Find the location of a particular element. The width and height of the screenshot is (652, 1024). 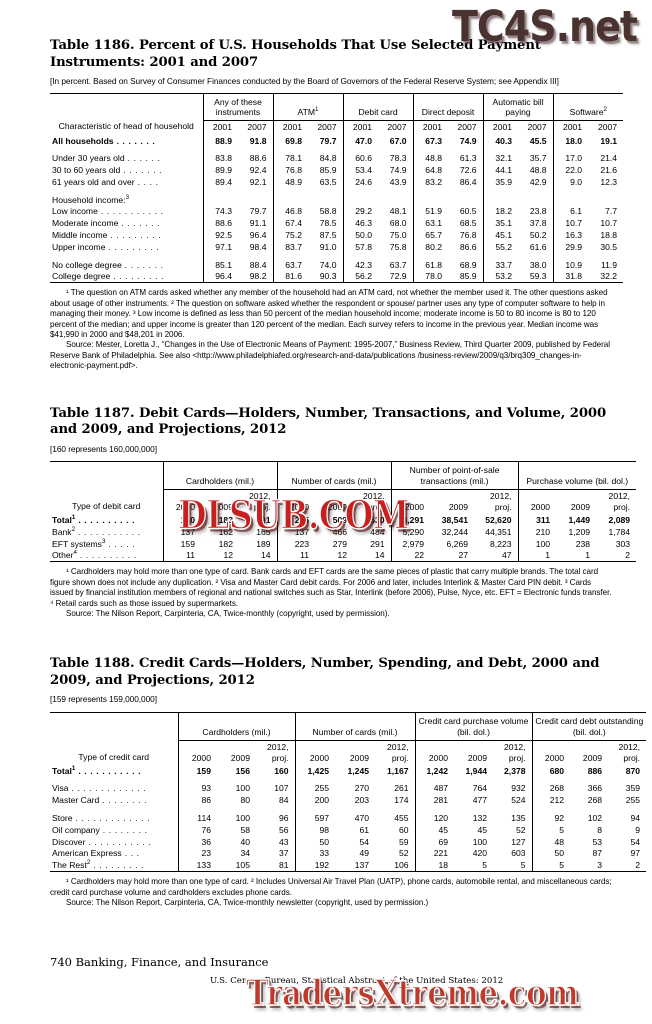

table-cell: 48 is located at coordinates (551, 841).